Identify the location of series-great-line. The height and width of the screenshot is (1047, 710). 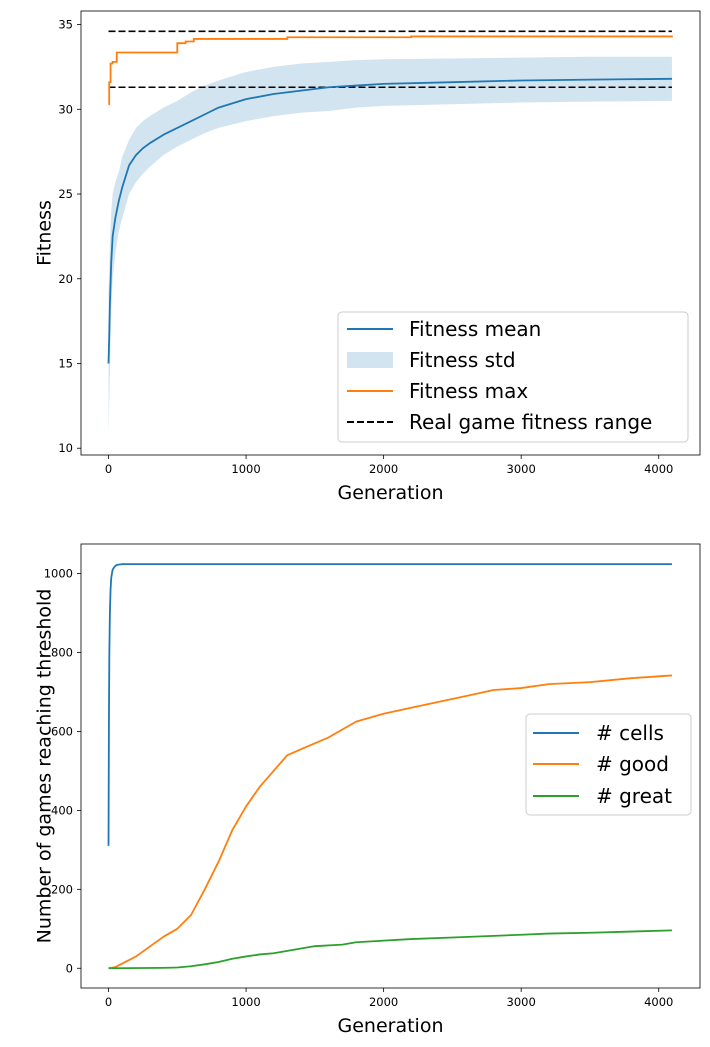
(390, 949).